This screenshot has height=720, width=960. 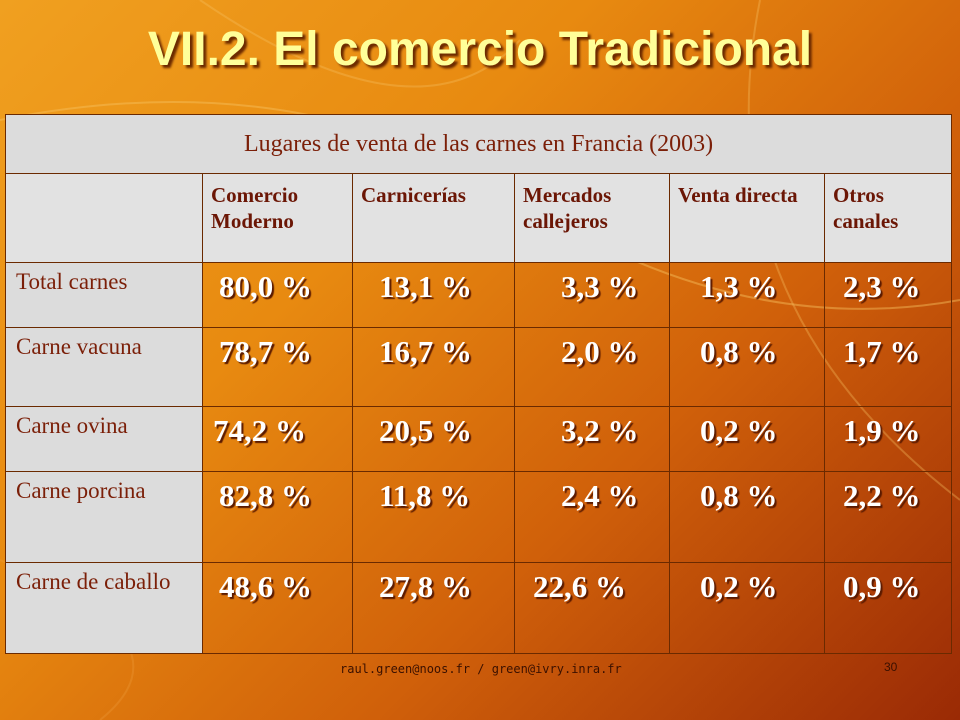 What do you see at coordinates (592, 367) in the screenshot?
I see `value-cell: 2,0 %` at bounding box center [592, 367].